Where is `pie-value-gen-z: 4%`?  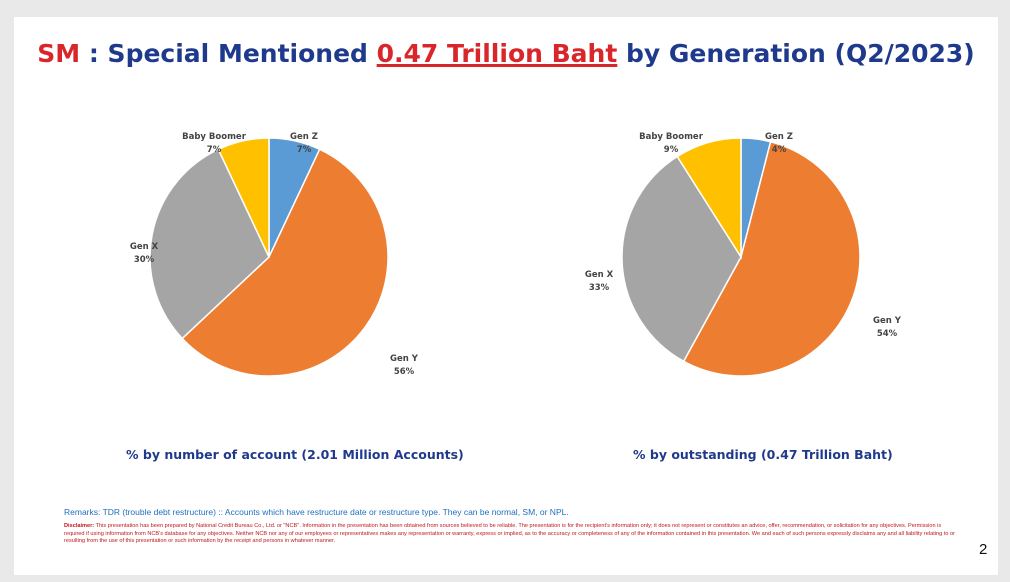
pie-value-gen-z: 4% is located at coordinates (779, 150).